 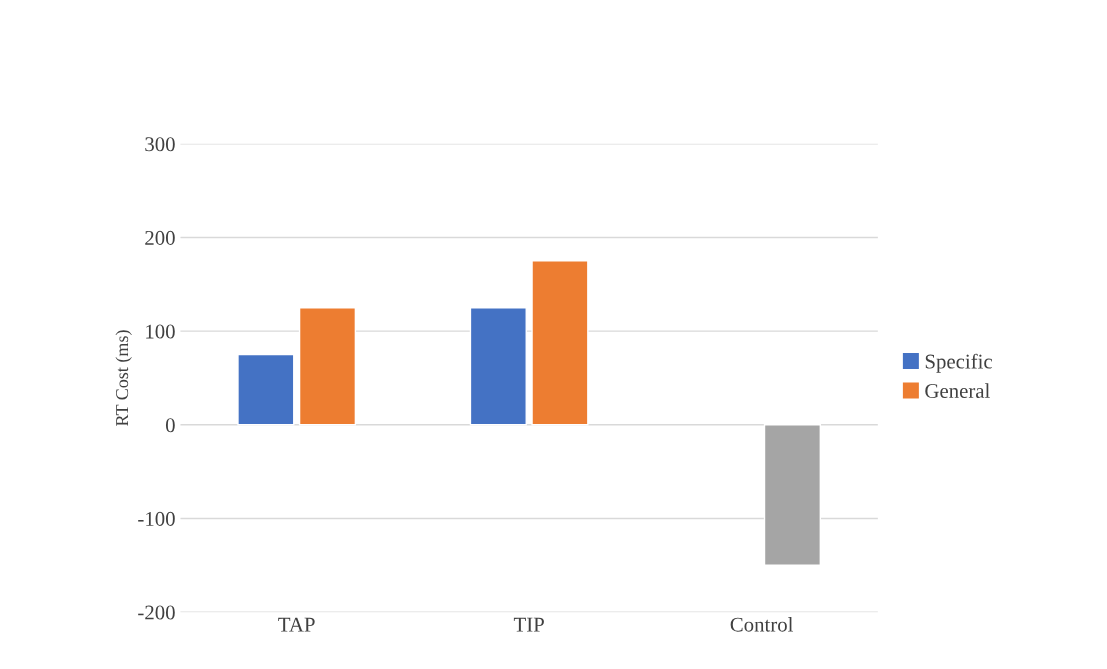 I want to click on y-tick-label: 0, so click(x=170, y=425).